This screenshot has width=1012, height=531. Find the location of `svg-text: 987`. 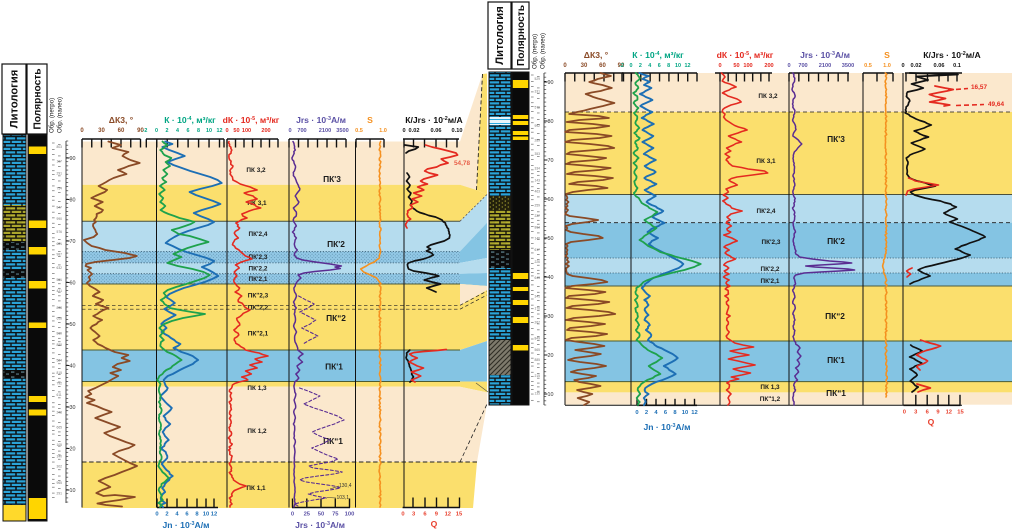

svg-text: 987 is located at coordinates (60, 255).